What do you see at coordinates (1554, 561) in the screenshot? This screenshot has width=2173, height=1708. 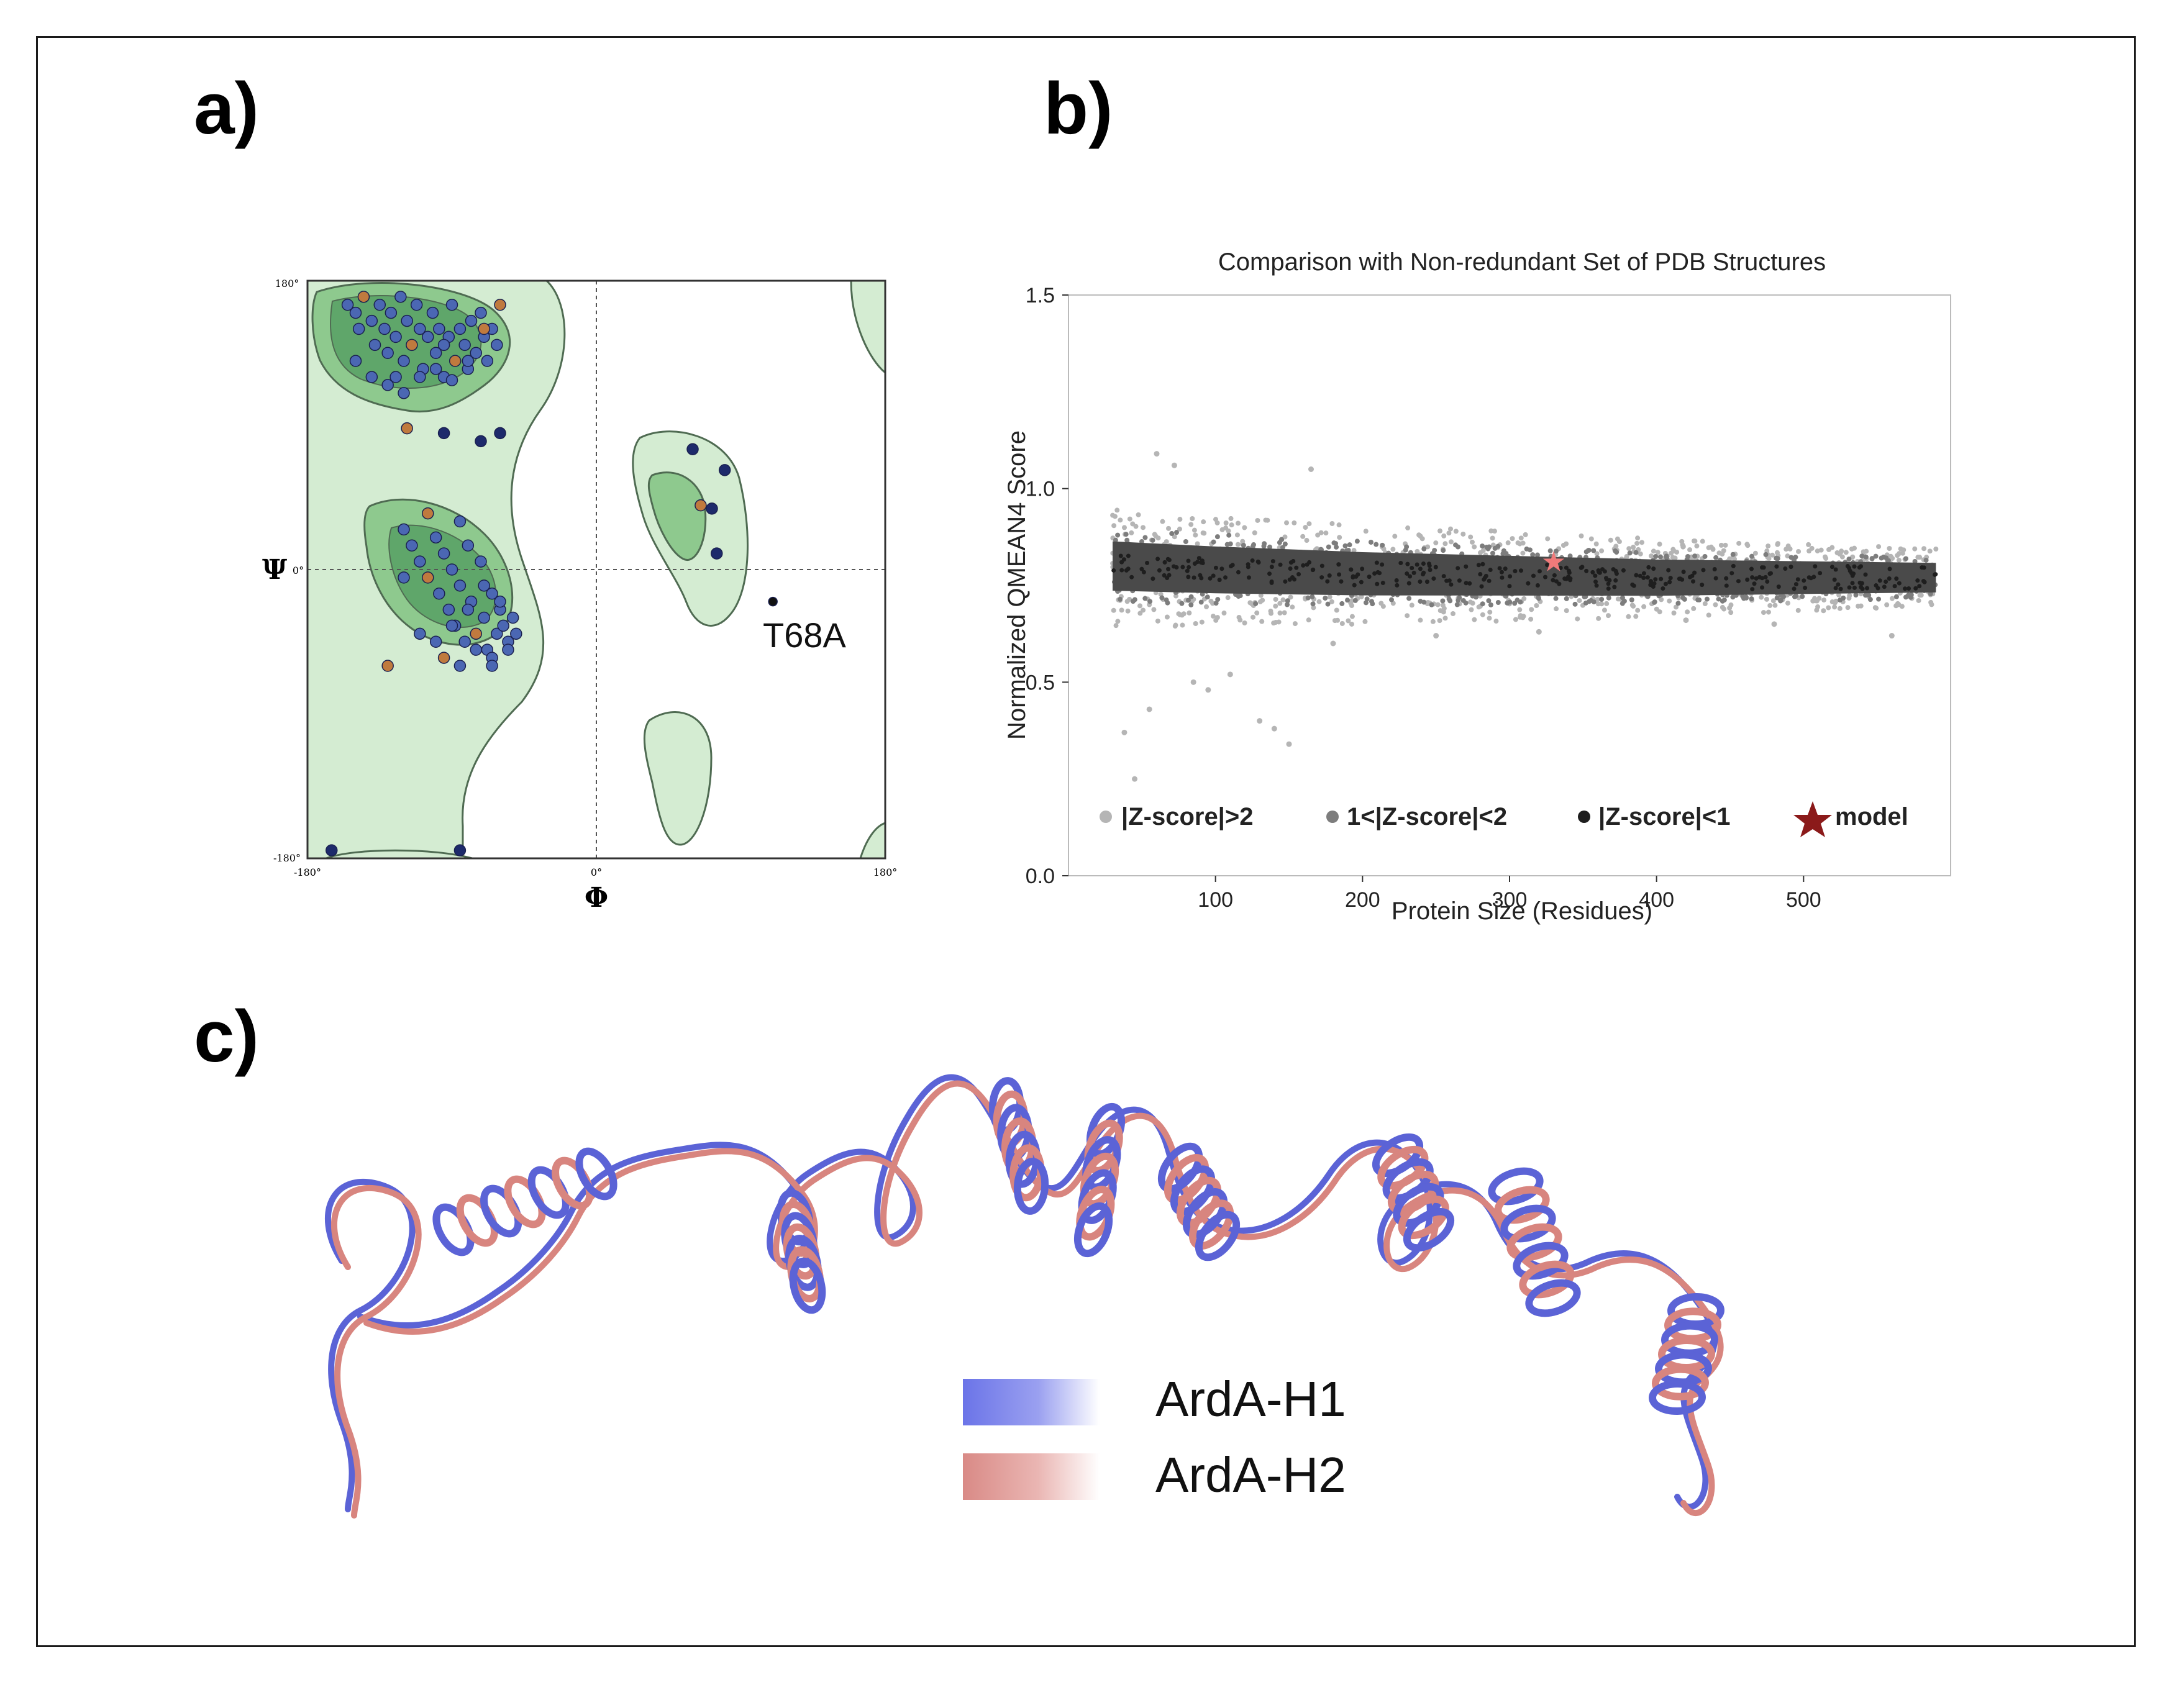 I see `qmean-model-star` at bounding box center [1554, 561].